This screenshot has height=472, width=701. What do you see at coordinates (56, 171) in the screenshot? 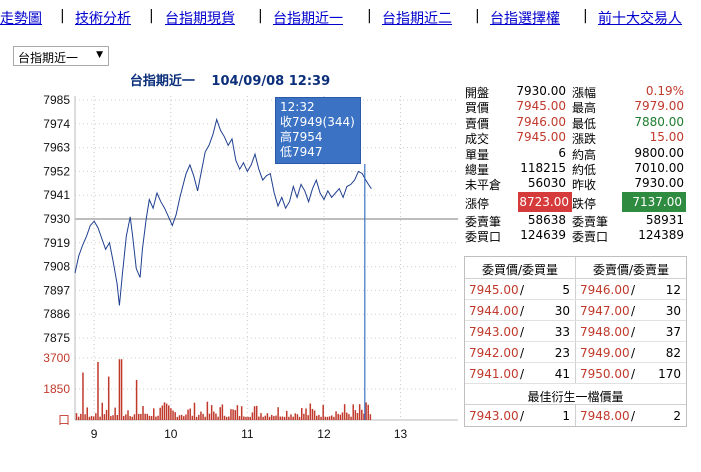
I see `price-tick-label: 7952` at bounding box center [56, 171].